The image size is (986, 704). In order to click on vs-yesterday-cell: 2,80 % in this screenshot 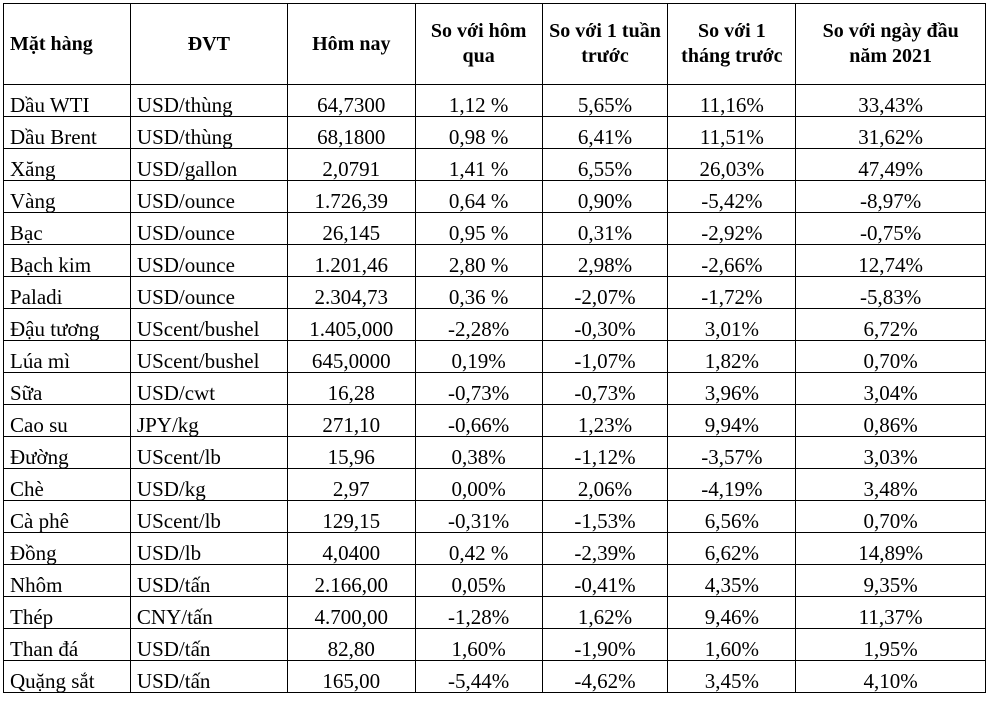, I will do `click(478, 260)`.